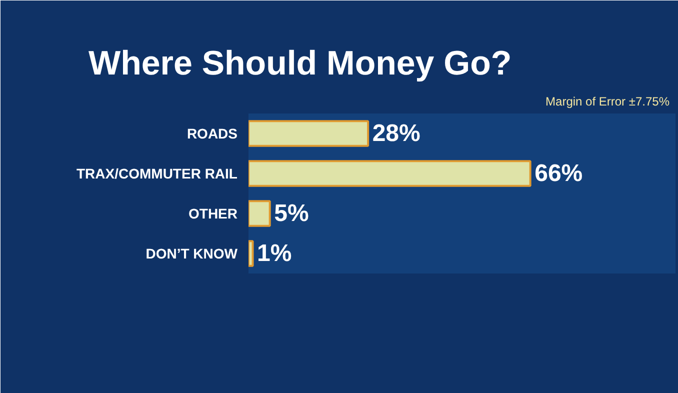 The image size is (678, 393). I want to click on y-tick-label: ROADS, so click(212, 134).